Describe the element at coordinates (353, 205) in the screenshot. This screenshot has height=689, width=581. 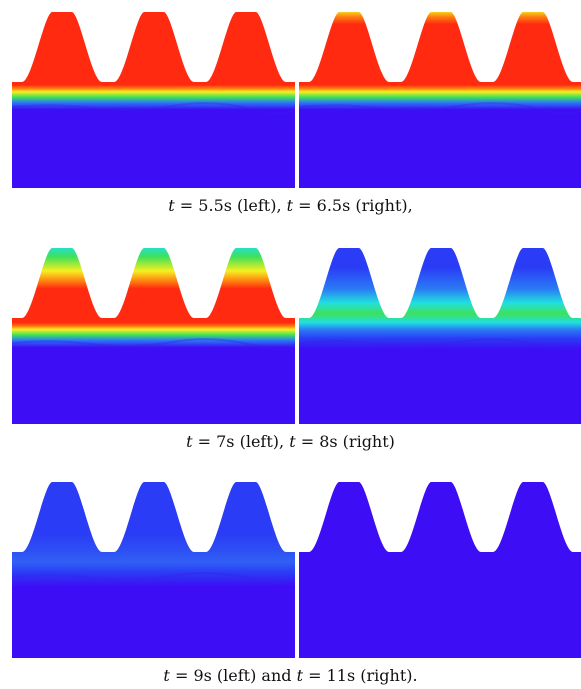
I see `caption-text: = 6.5s (right),` at that location.